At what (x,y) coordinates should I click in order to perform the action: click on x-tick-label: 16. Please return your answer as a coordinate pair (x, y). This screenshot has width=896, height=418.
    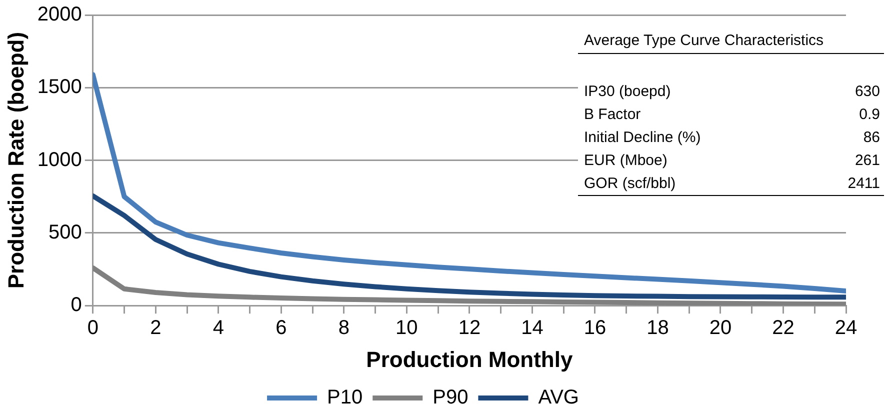
    Looking at the image, I should click on (595, 328).